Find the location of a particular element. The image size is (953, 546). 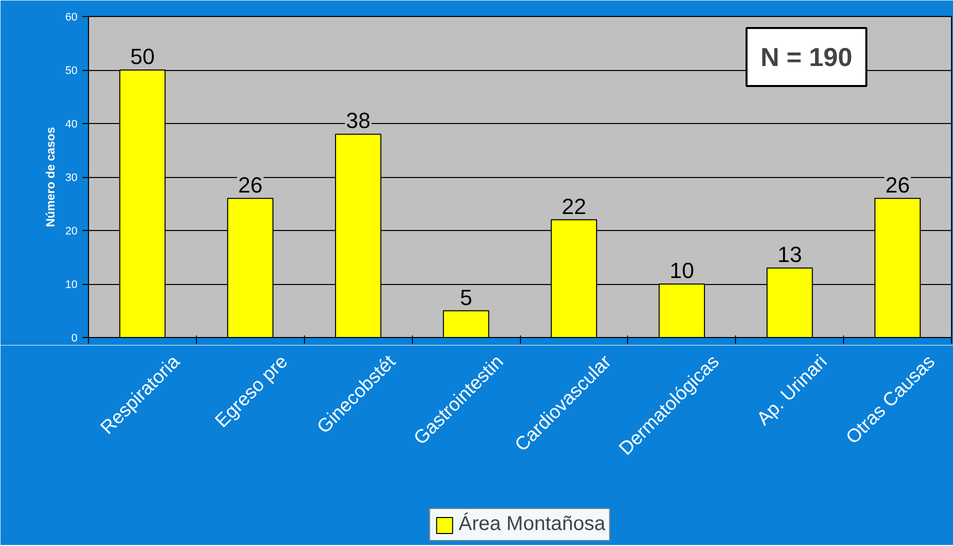

data-label: 38 is located at coordinates (358, 121).